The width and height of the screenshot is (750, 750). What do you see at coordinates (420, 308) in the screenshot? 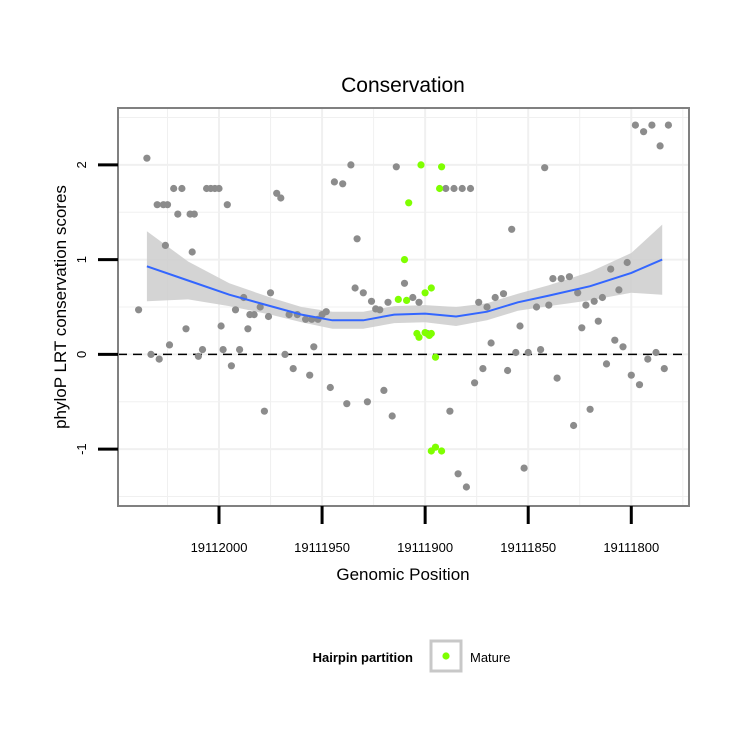
I see `points-mature-layer` at bounding box center [420, 308].